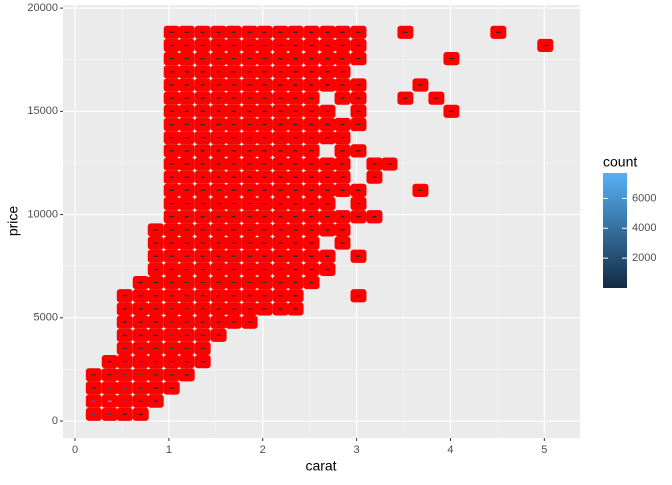  What do you see at coordinates (644, 258) in the screenshot?
I see `colorbar-label: 2000` at bounding box center [644, 258].